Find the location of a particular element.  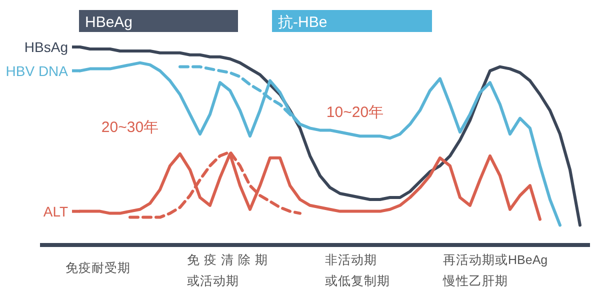

text: 抗-HBe is located at coordinates (303, 22).